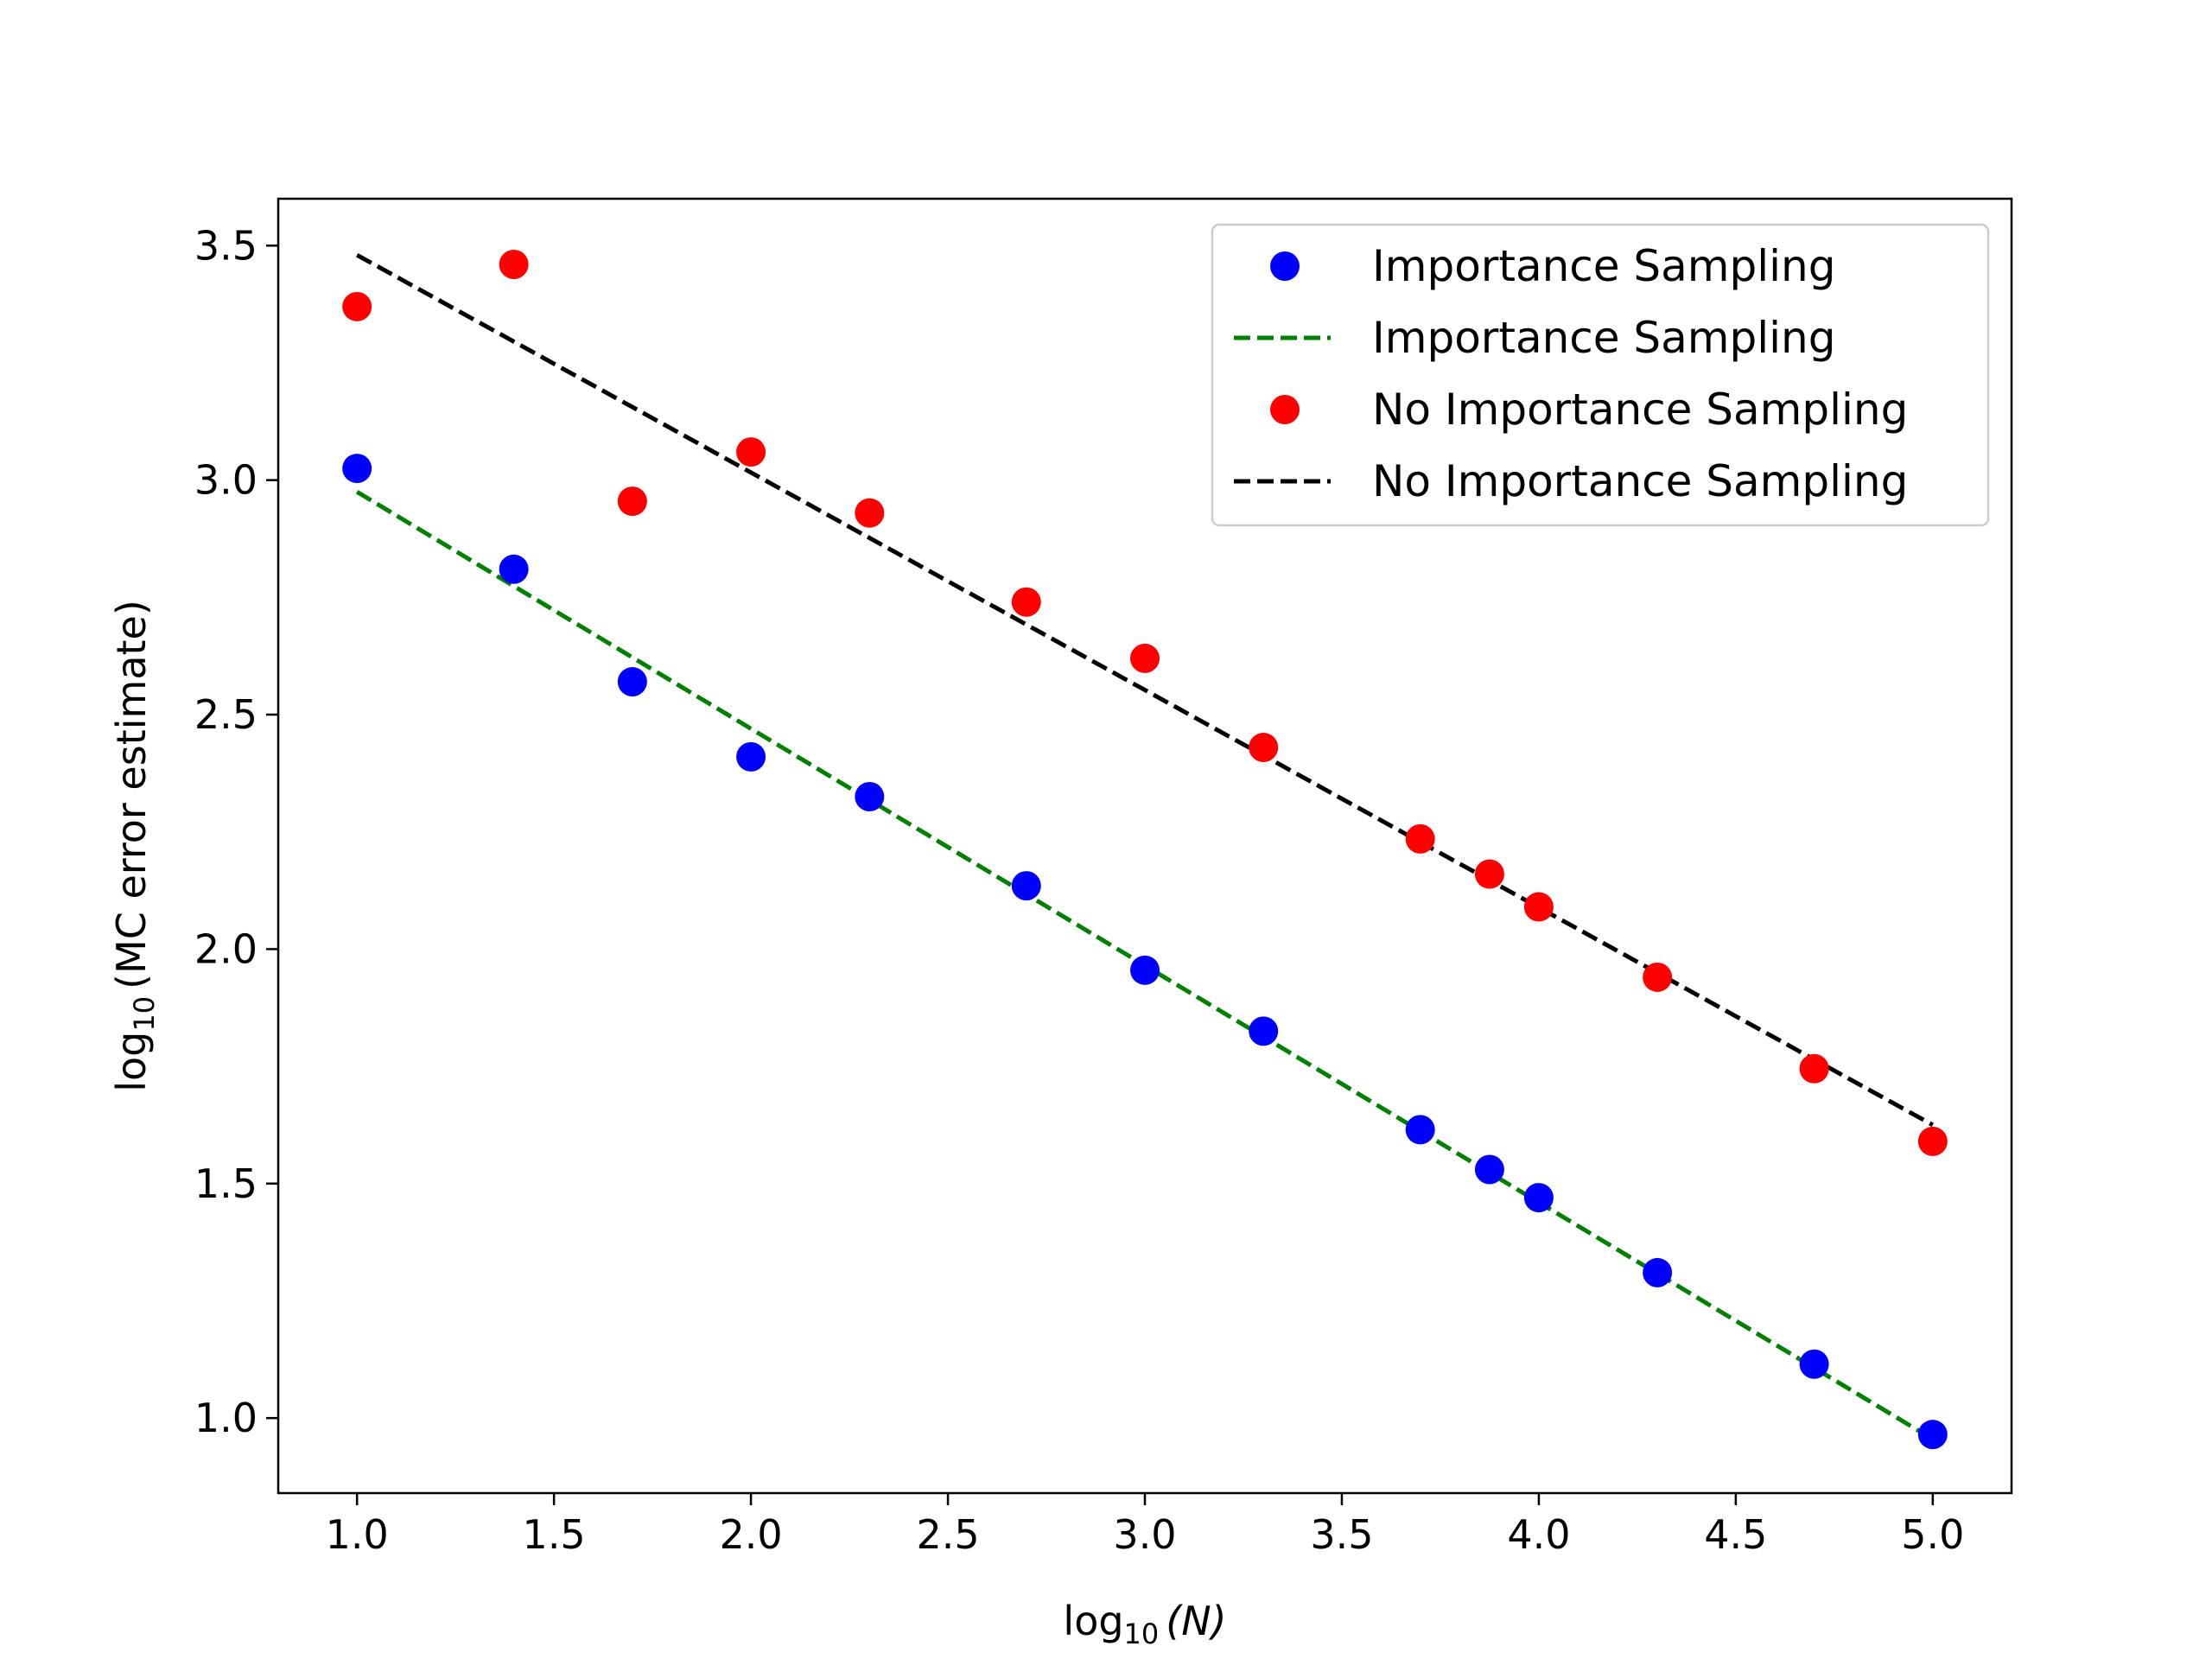 This screenshot has width=2212, height=1659. Describe the element at coordinates (1196, 1621) in the screenshot. I see `x-axis-label-suffix: (N)` at that location.